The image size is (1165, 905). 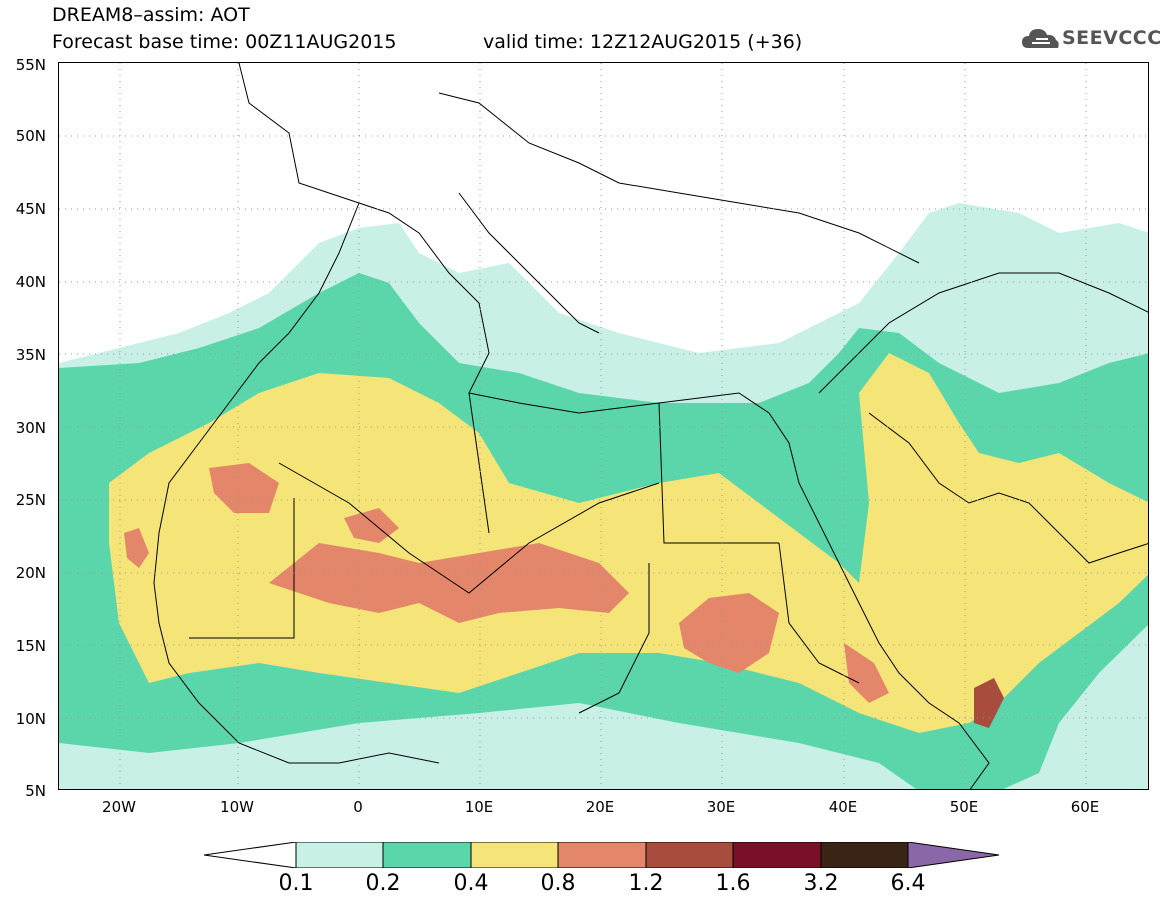 I want to click on aot-band-0.8-b, so click(x=729, y=633).